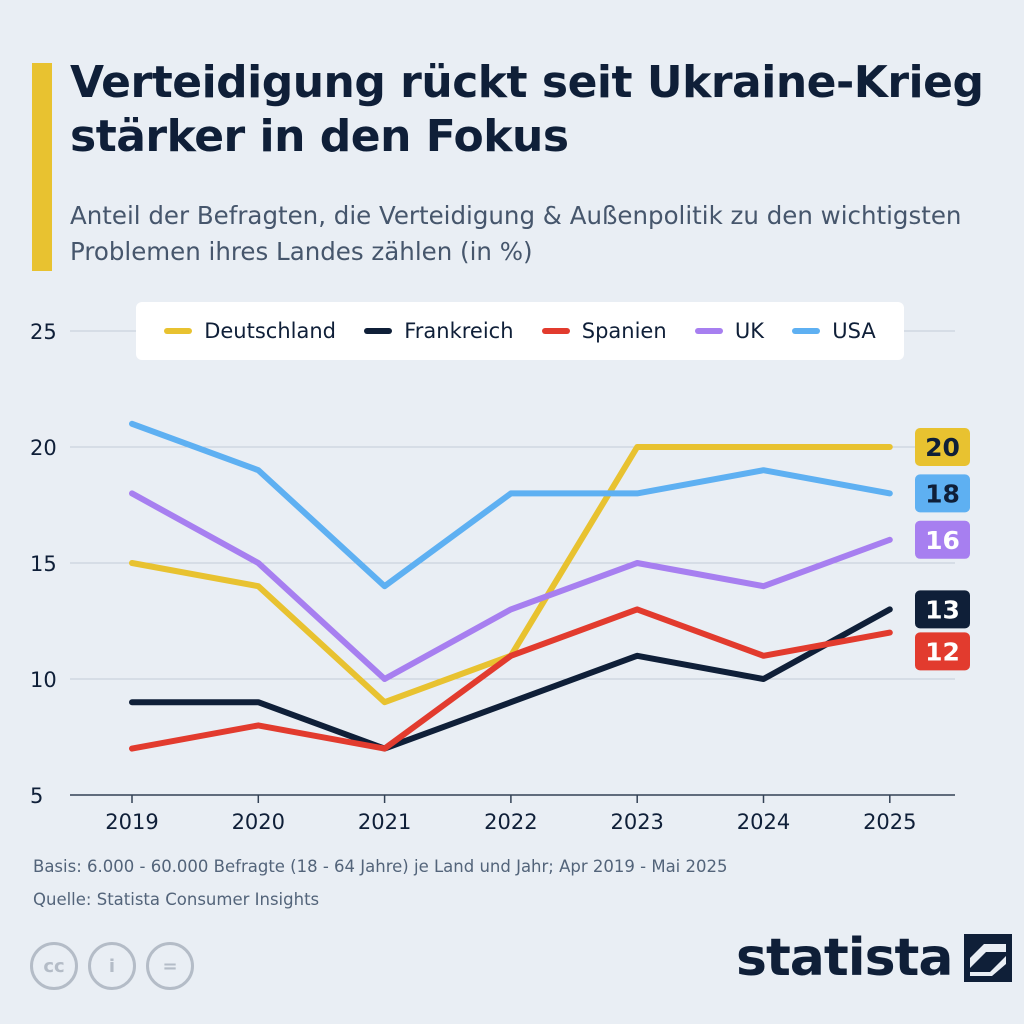 The width and height of the screenshot is (1024, 1024). What do you see at coordinates (54, 966) in the screenshot?
I see `cc-icon: cc` at bounding box center [54, 966].